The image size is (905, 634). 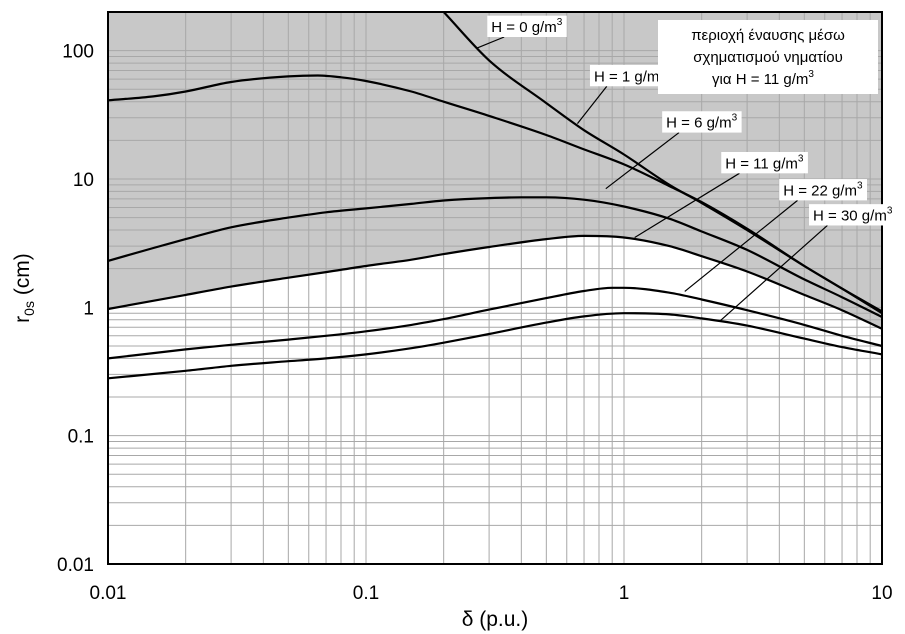 What do you see at coordinates (760, 79) in the screenshot?
I see `region-note-main: για H = 11 g/m` at bounding box center [760, 79].